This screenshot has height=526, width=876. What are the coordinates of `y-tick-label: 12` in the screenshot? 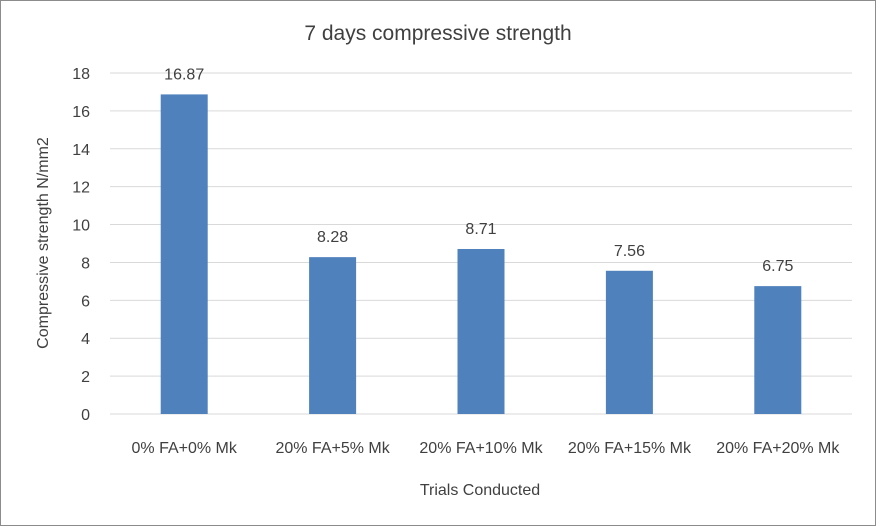 It's located at (81, 188).